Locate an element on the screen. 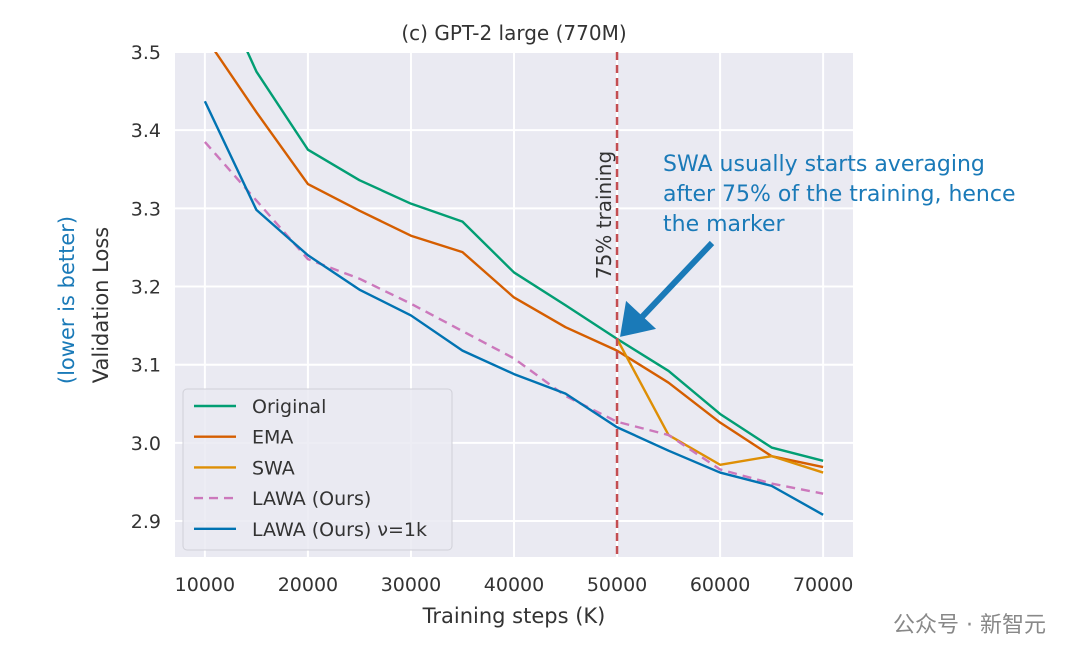  annotation-text: after 75% of the training, hence is located at coordinates (839, 194).